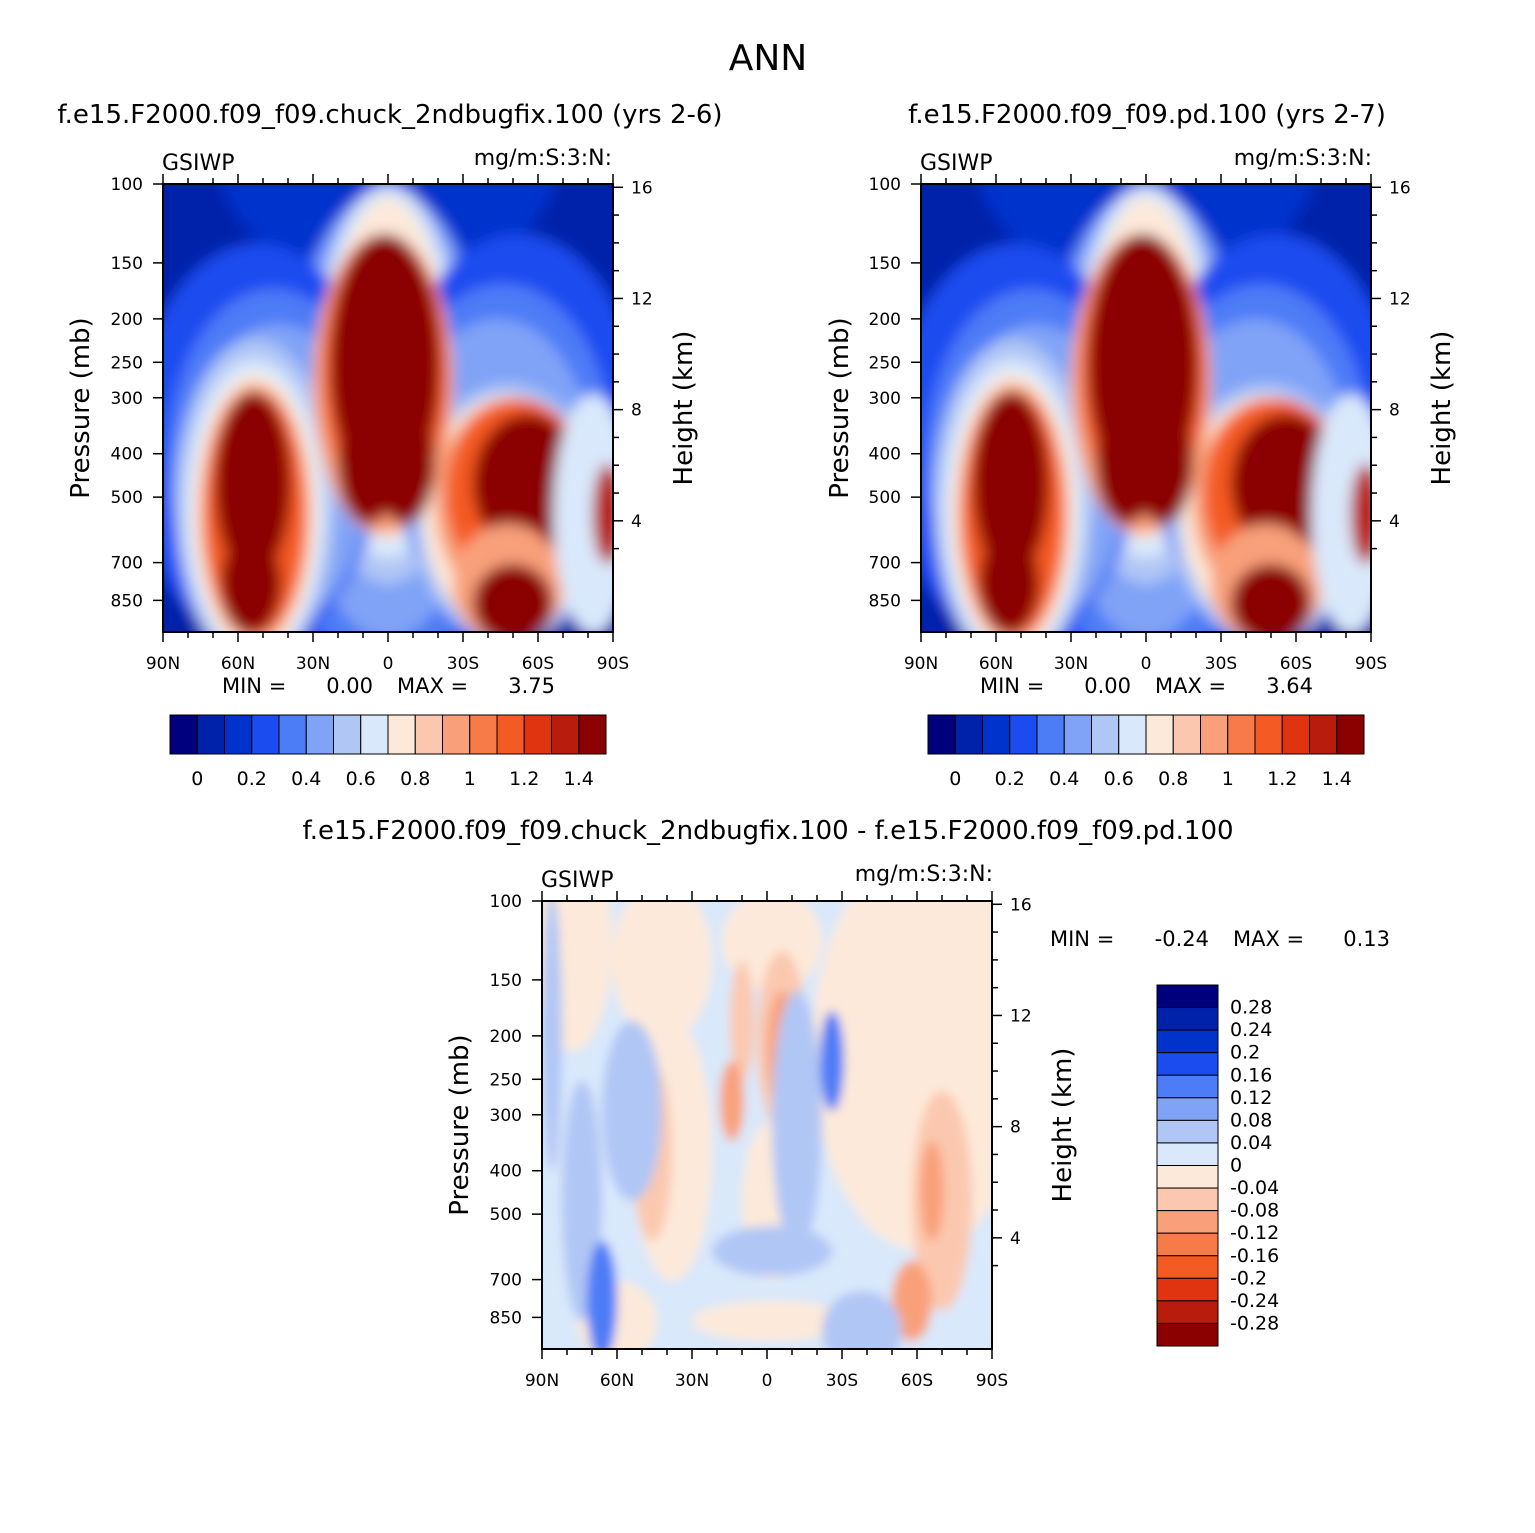  Describe the element at coordinates (1282, 779) in the screenshot. I see `colorbar-label: 1.2` at that location.